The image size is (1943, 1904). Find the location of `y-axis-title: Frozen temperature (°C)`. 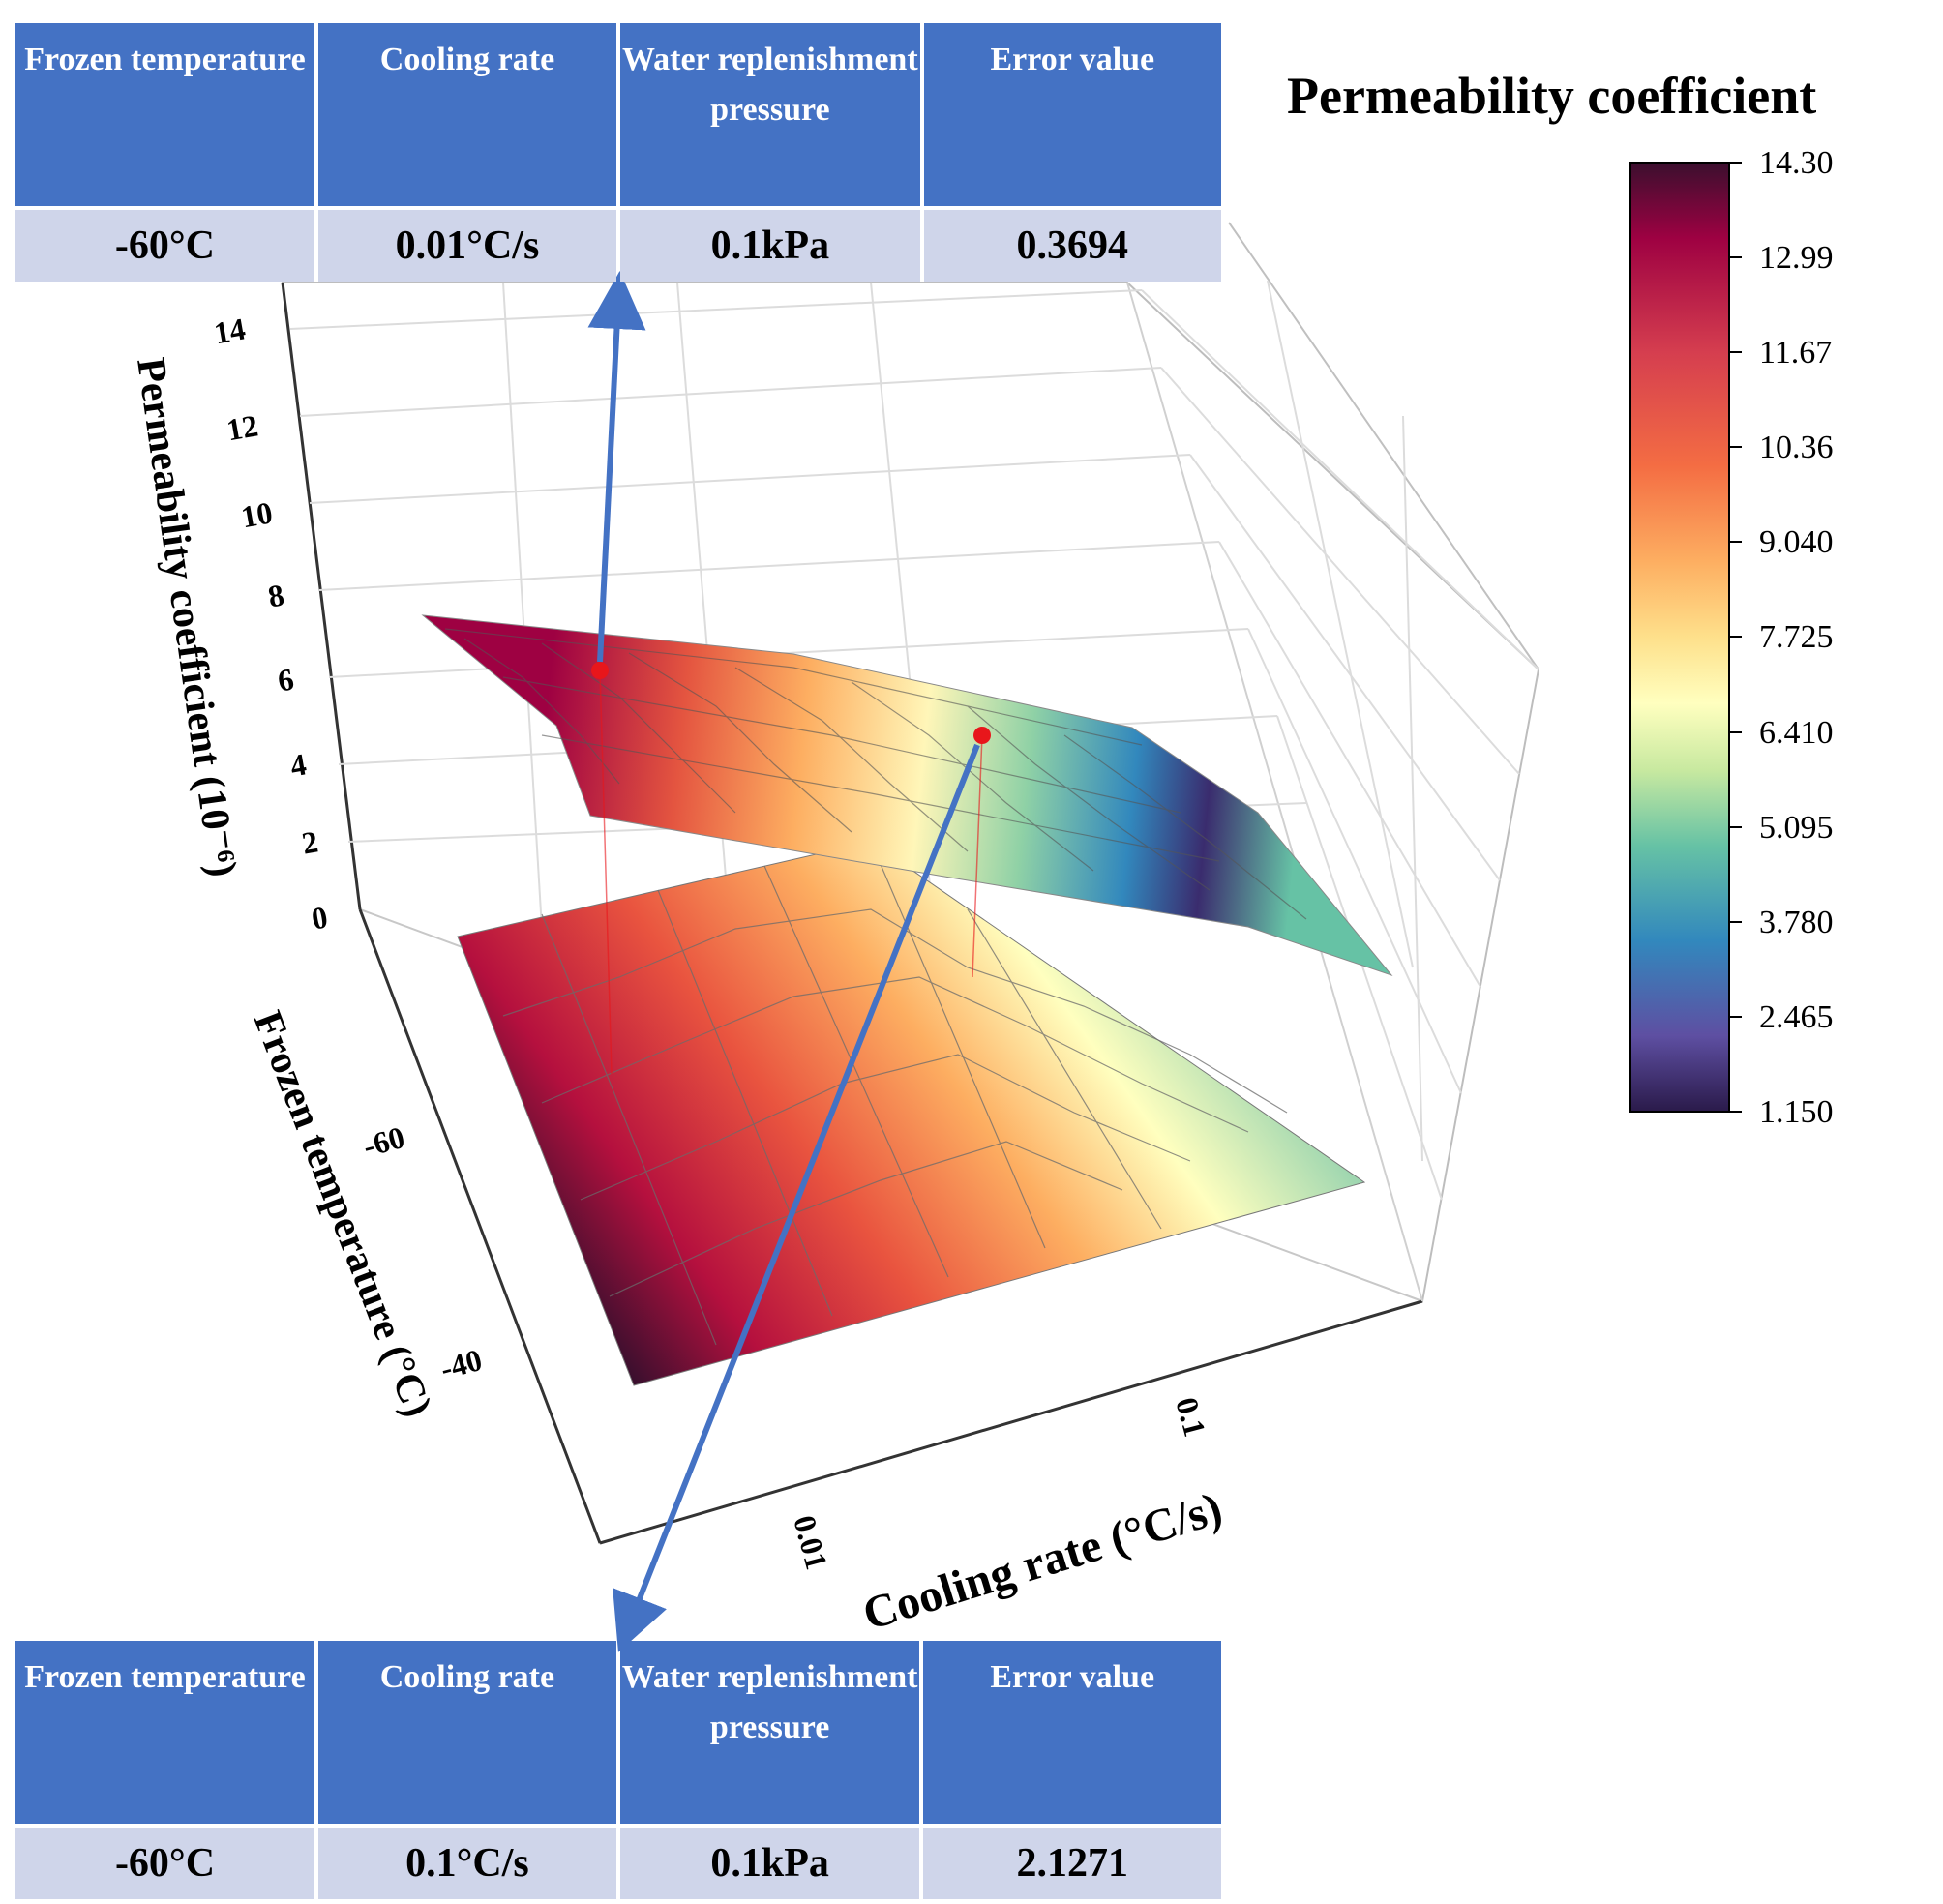

y-axis-title: Frozen temperature (°C) is located at coordinates (342, 1214).